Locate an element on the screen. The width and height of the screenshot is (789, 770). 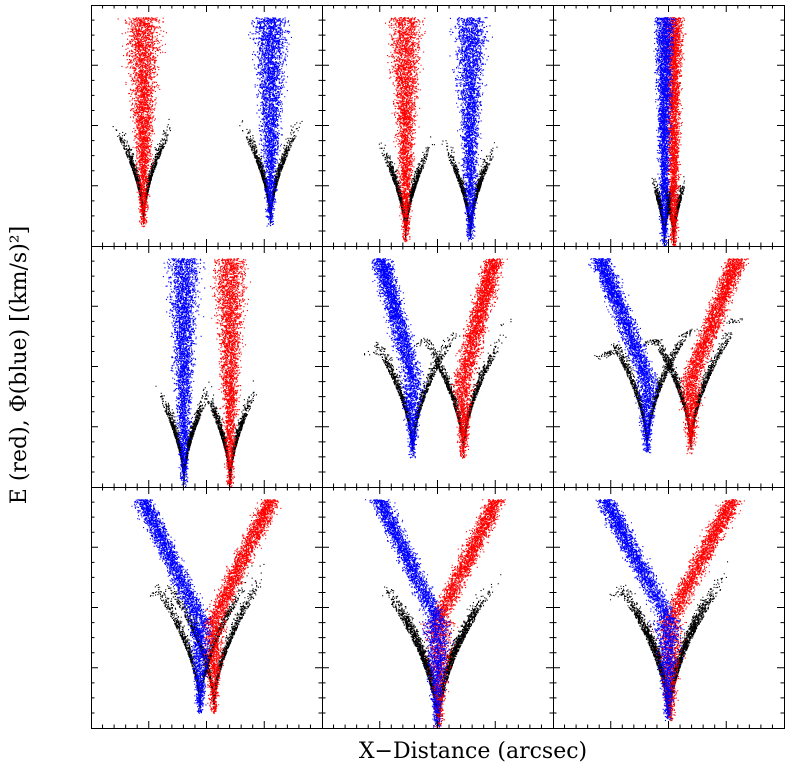
panel-9-blue-series is located at coordinates (640, 610).